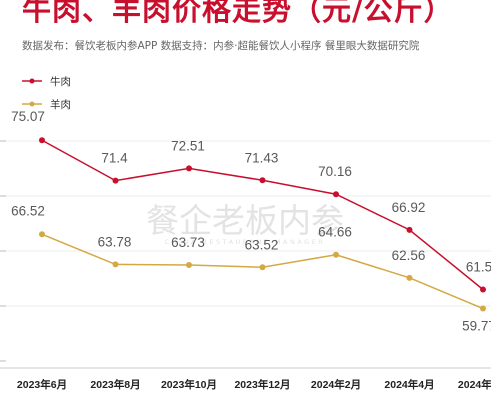 The width and height of the screenshot is (491, 400). Describe the element at coordinates (114, 158) in the screenshot. I see `data-label: 71.4` at that location.